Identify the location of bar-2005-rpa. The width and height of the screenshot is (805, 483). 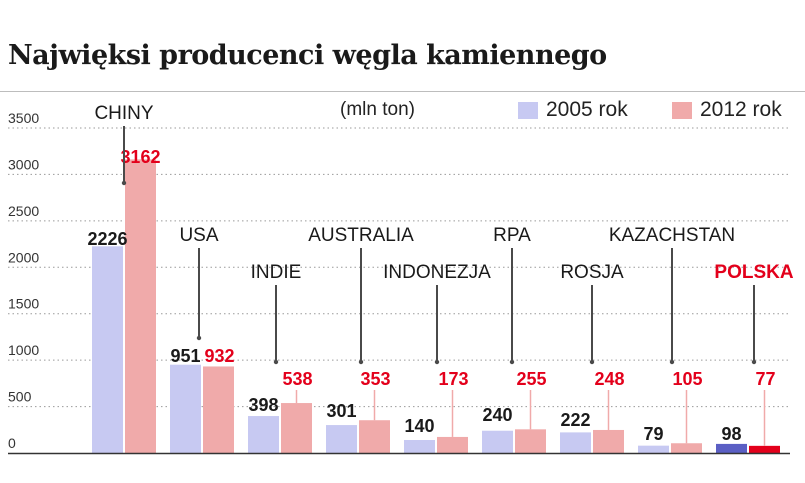
(497, 441).